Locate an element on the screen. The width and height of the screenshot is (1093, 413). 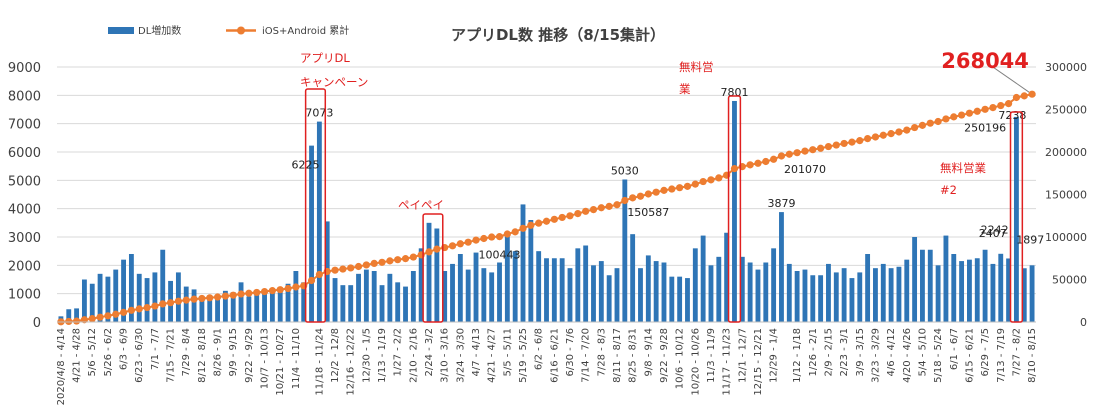
x-tick-label: 5/6 - 5/12 is located at coordinates (92, 352).